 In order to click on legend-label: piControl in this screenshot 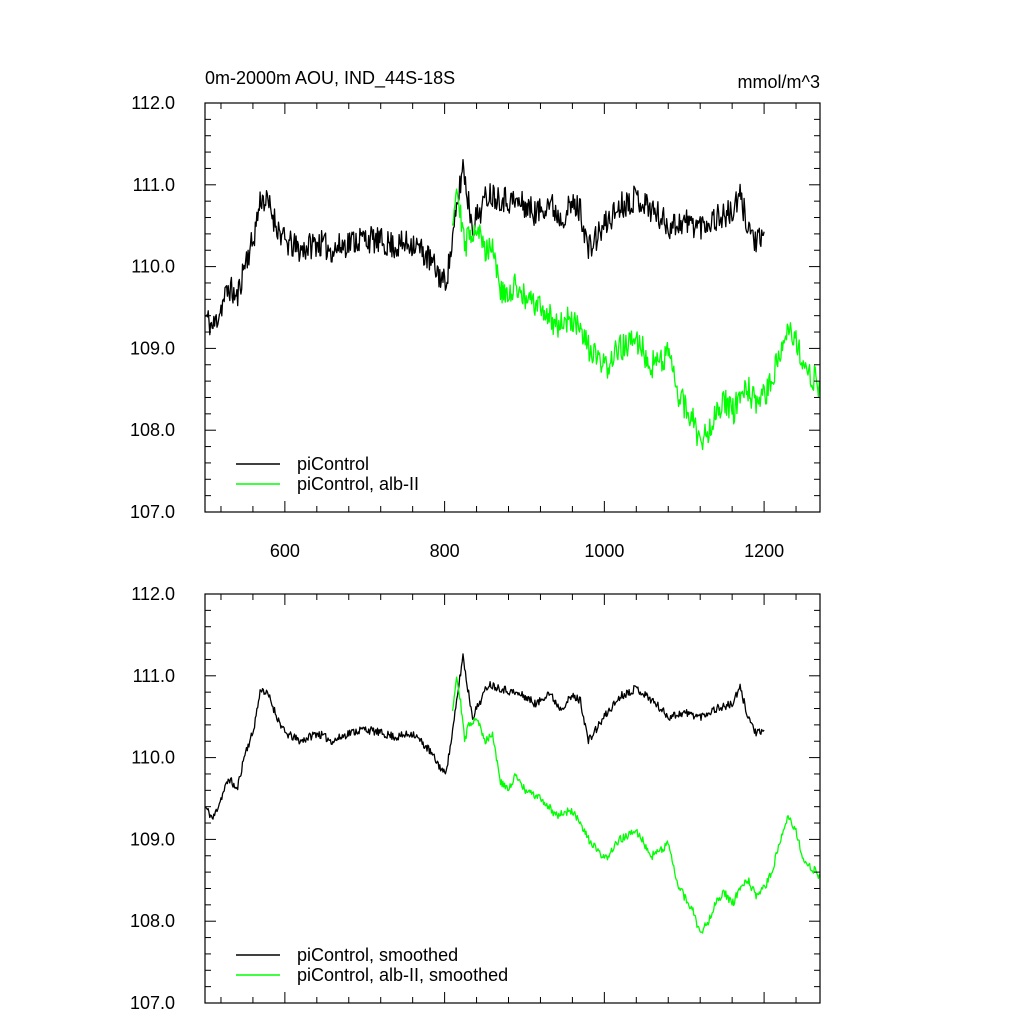, I will do `click(333, 464)`.